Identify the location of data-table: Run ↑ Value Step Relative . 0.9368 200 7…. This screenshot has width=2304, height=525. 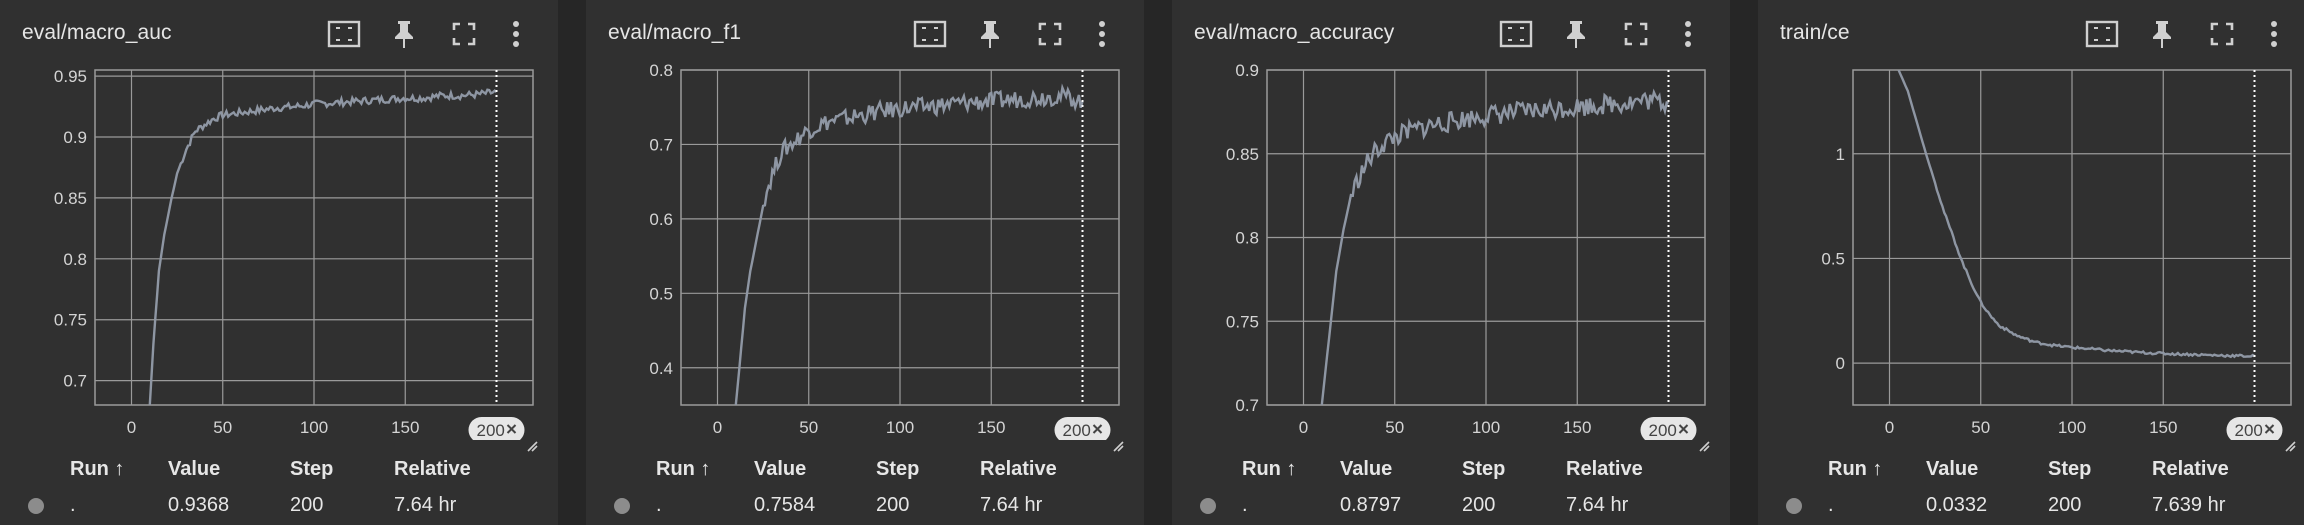
(279, 486).